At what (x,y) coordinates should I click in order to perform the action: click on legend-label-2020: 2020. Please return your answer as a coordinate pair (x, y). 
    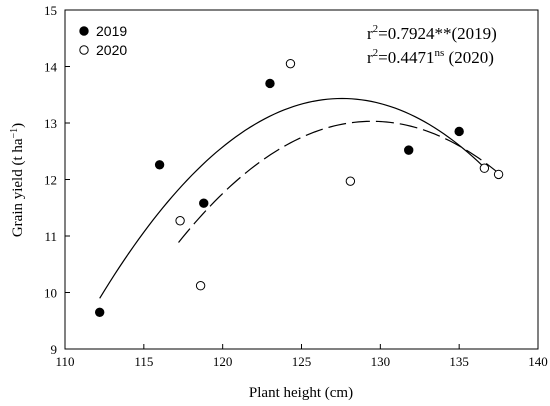
    Looking at the image, I should click on (111, 50).